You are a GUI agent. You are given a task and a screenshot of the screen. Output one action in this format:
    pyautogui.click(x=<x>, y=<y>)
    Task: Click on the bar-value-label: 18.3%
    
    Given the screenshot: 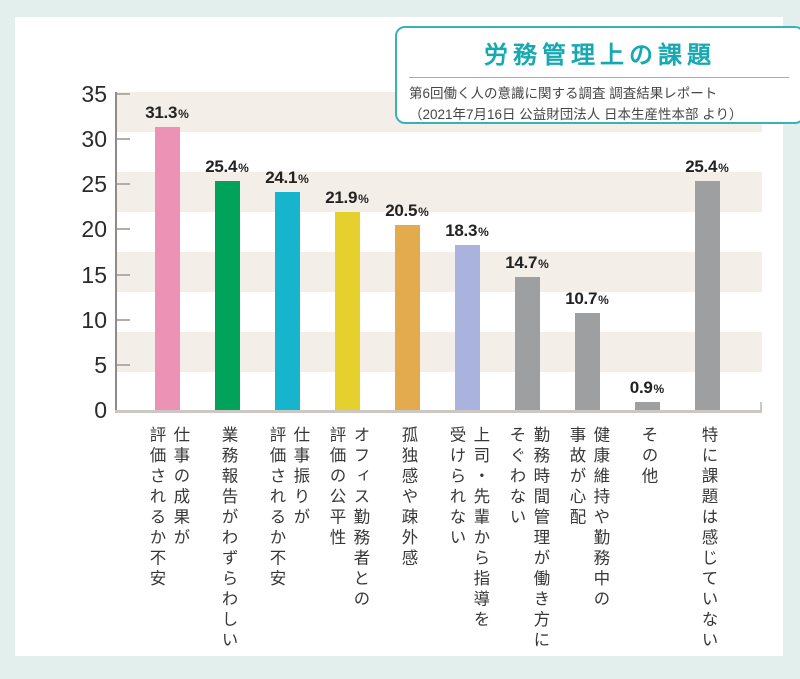 What is the action you would take?
    pyautogui.click(x=467, y=231)
    